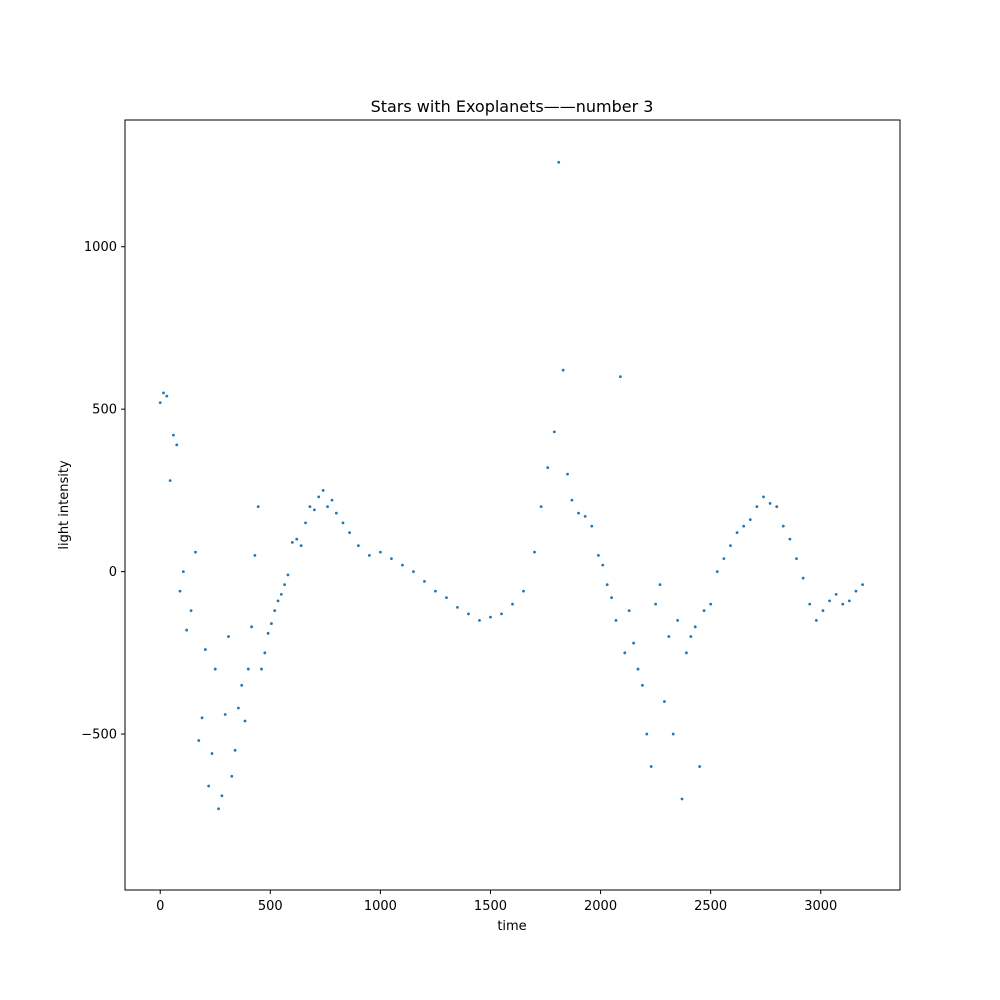 This screenshot has height=1000, width=1000. What do you see at coordinates (160, 906) in the screenshot?
I see `x-tick-label: 0` at bounding box center [160, 906].